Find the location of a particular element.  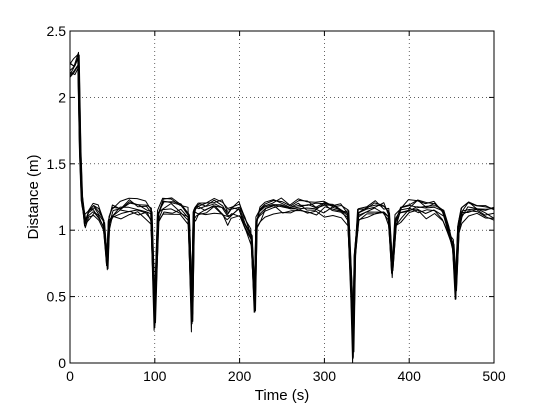

x-tick-label: 0 is located at coordinates (70, 376).